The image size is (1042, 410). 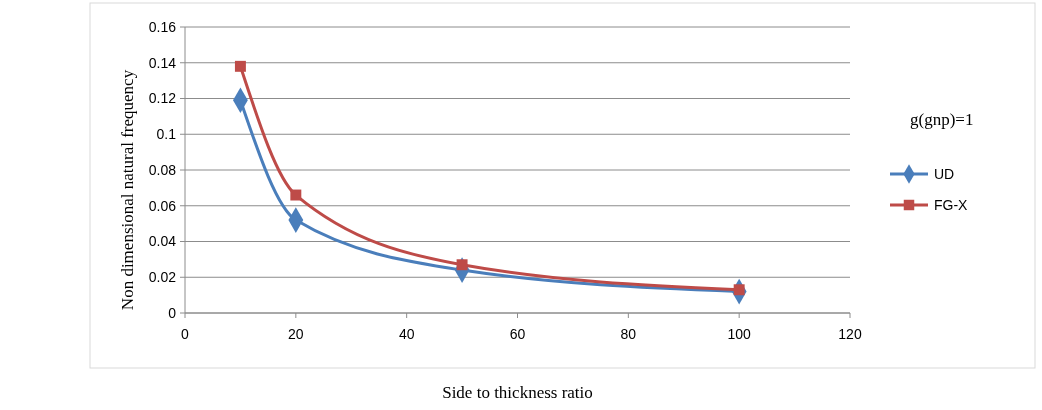 I want to click on x-tick-label: 100, so click(x=739, y=334).